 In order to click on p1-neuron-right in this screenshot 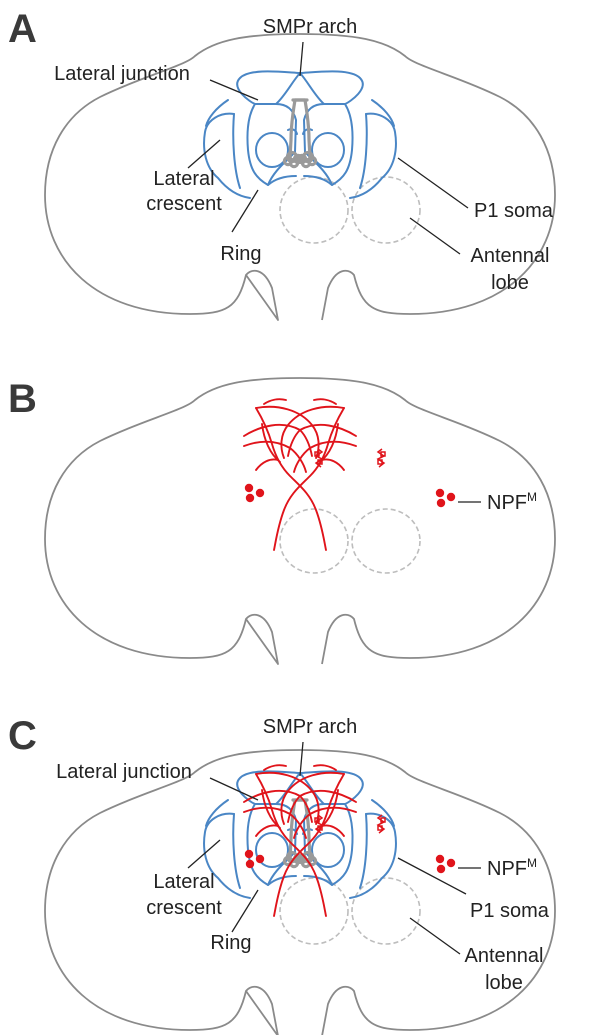, I will do `click(348, 134)`.